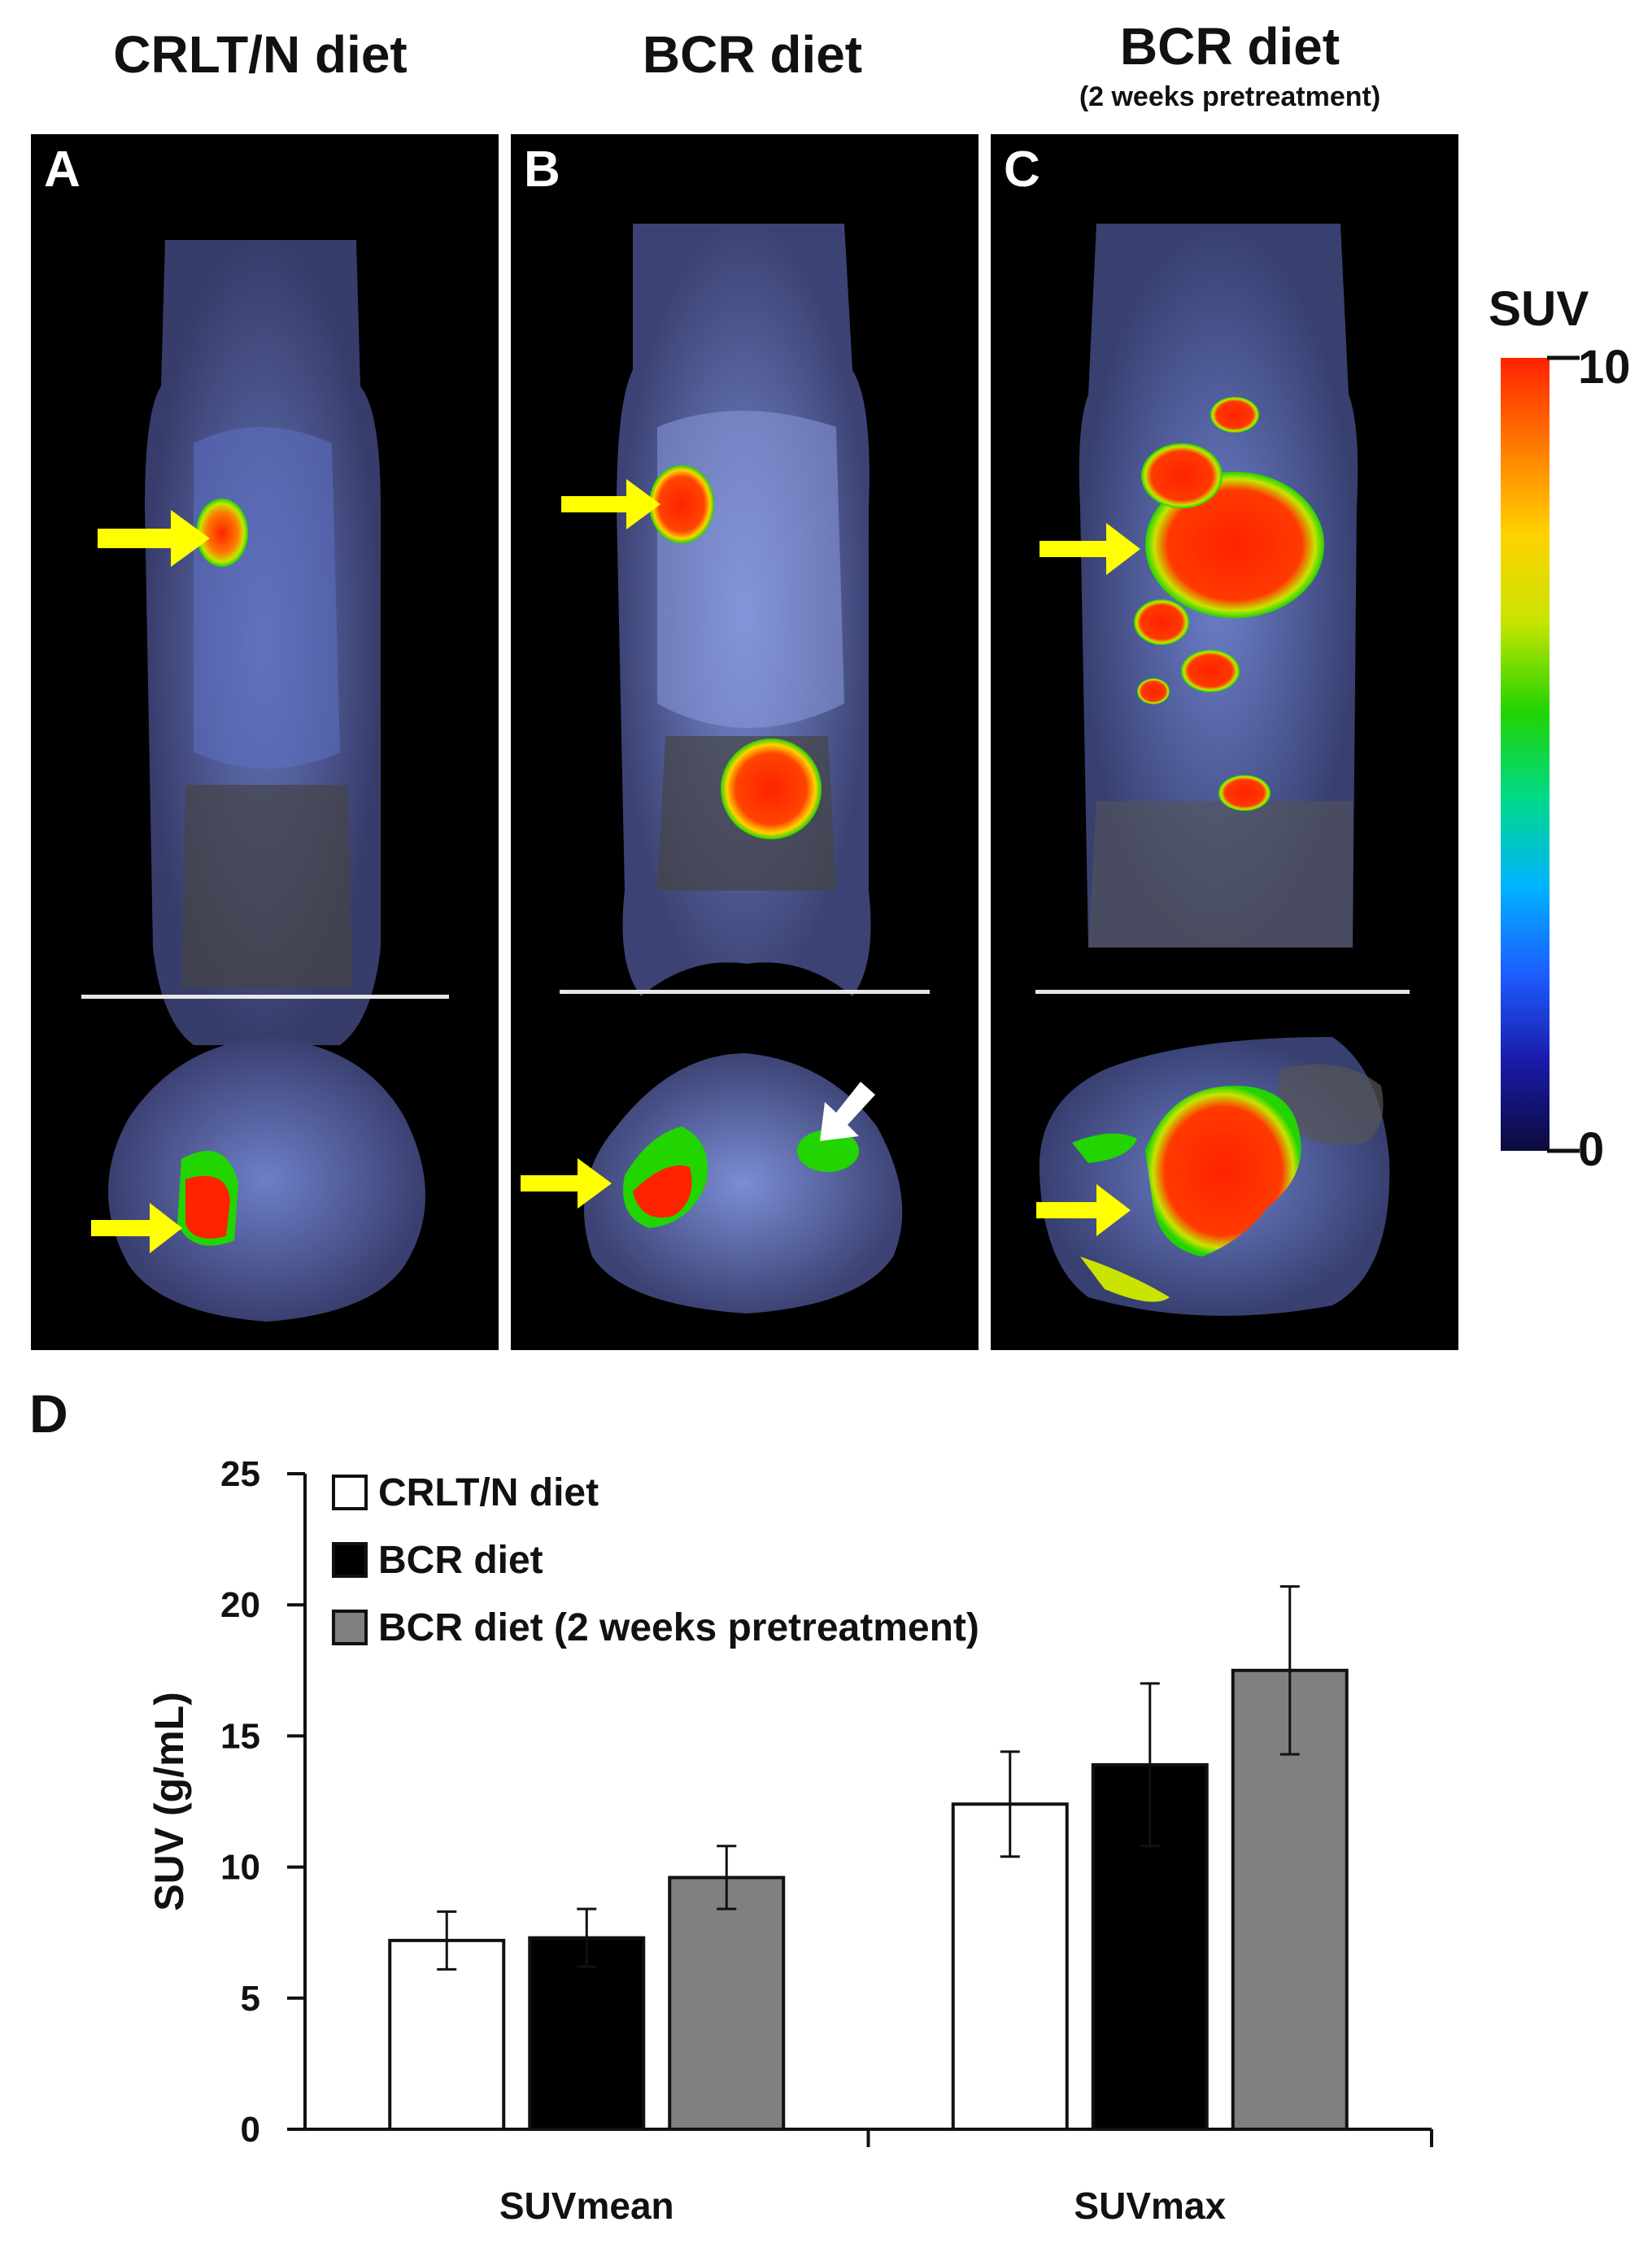  I want to click on y-tick-label: 10, so click(240, 1868).